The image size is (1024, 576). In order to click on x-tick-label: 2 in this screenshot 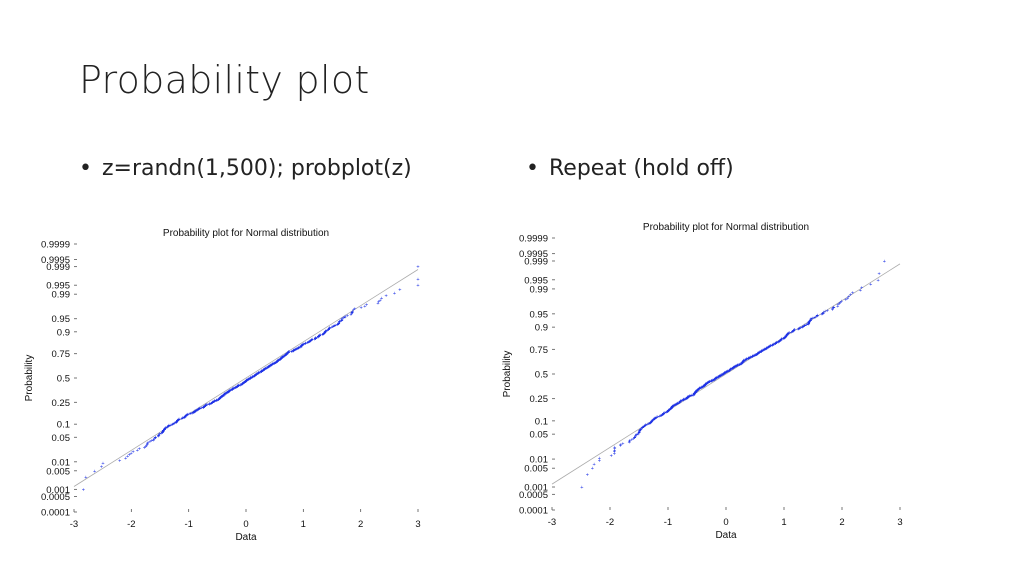, I will do `click(360, 524)`.